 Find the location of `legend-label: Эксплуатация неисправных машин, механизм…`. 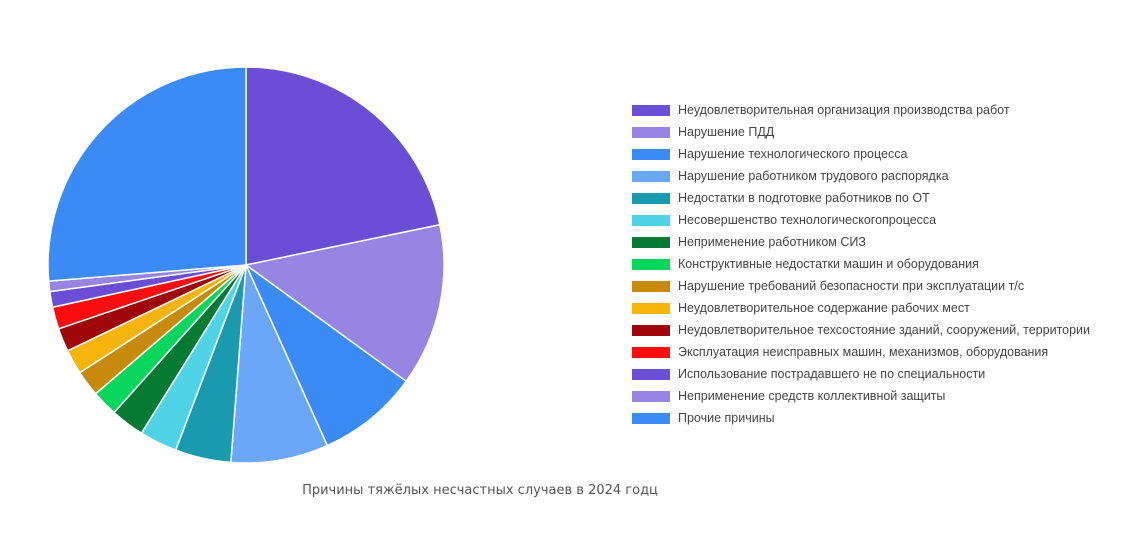

legend-label: Эксплуатация неисправных машин, механизм… is located at coordinates (863, 352).